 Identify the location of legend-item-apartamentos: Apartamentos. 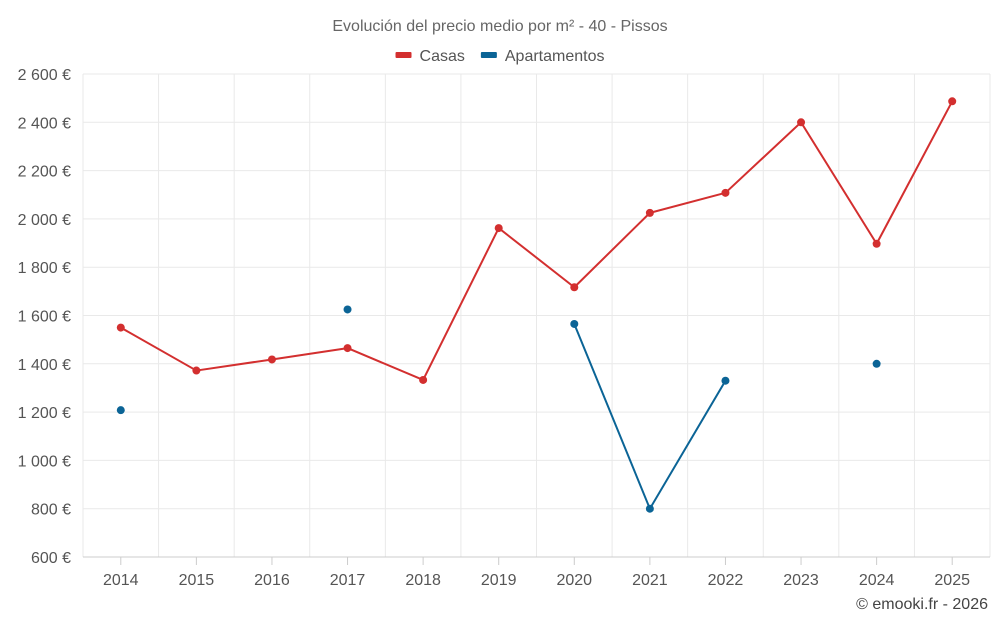
(542, 56).